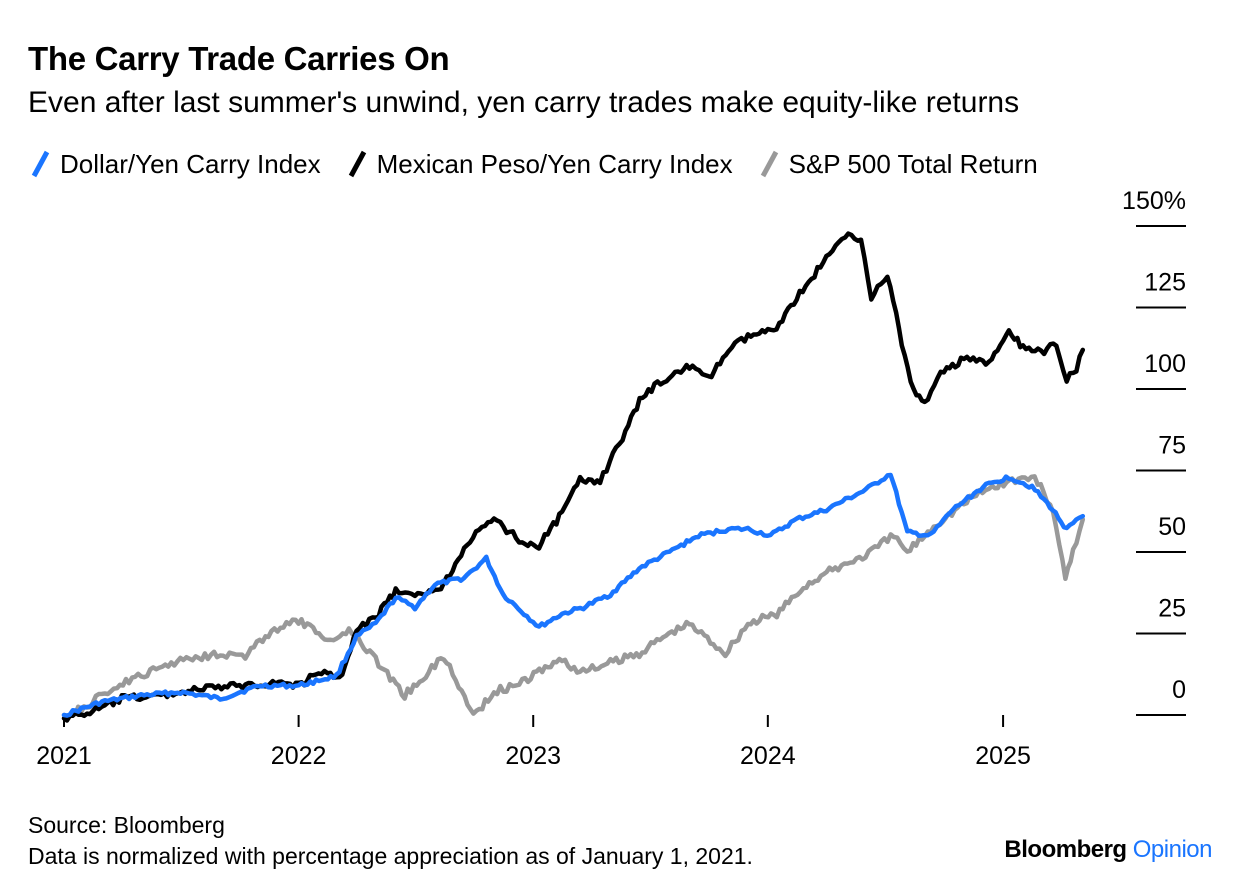 The image size is (1240, 894). Describe the element at coordinates (1172, 446) in the screenshot. I see `y-tick-label: 75` at that location.